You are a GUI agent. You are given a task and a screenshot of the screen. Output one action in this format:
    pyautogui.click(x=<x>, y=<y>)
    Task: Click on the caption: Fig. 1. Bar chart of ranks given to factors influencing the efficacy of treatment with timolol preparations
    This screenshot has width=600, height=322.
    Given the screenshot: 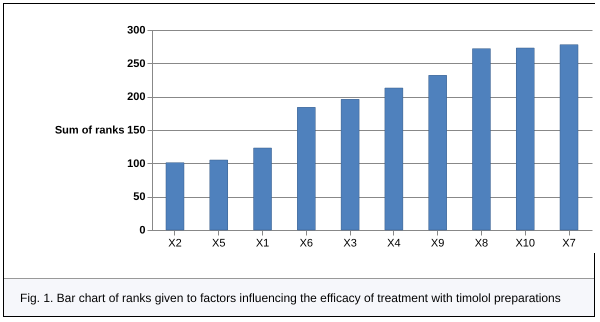 What is the action you would take?
    pyautogui.click(x=299, y=297)
    